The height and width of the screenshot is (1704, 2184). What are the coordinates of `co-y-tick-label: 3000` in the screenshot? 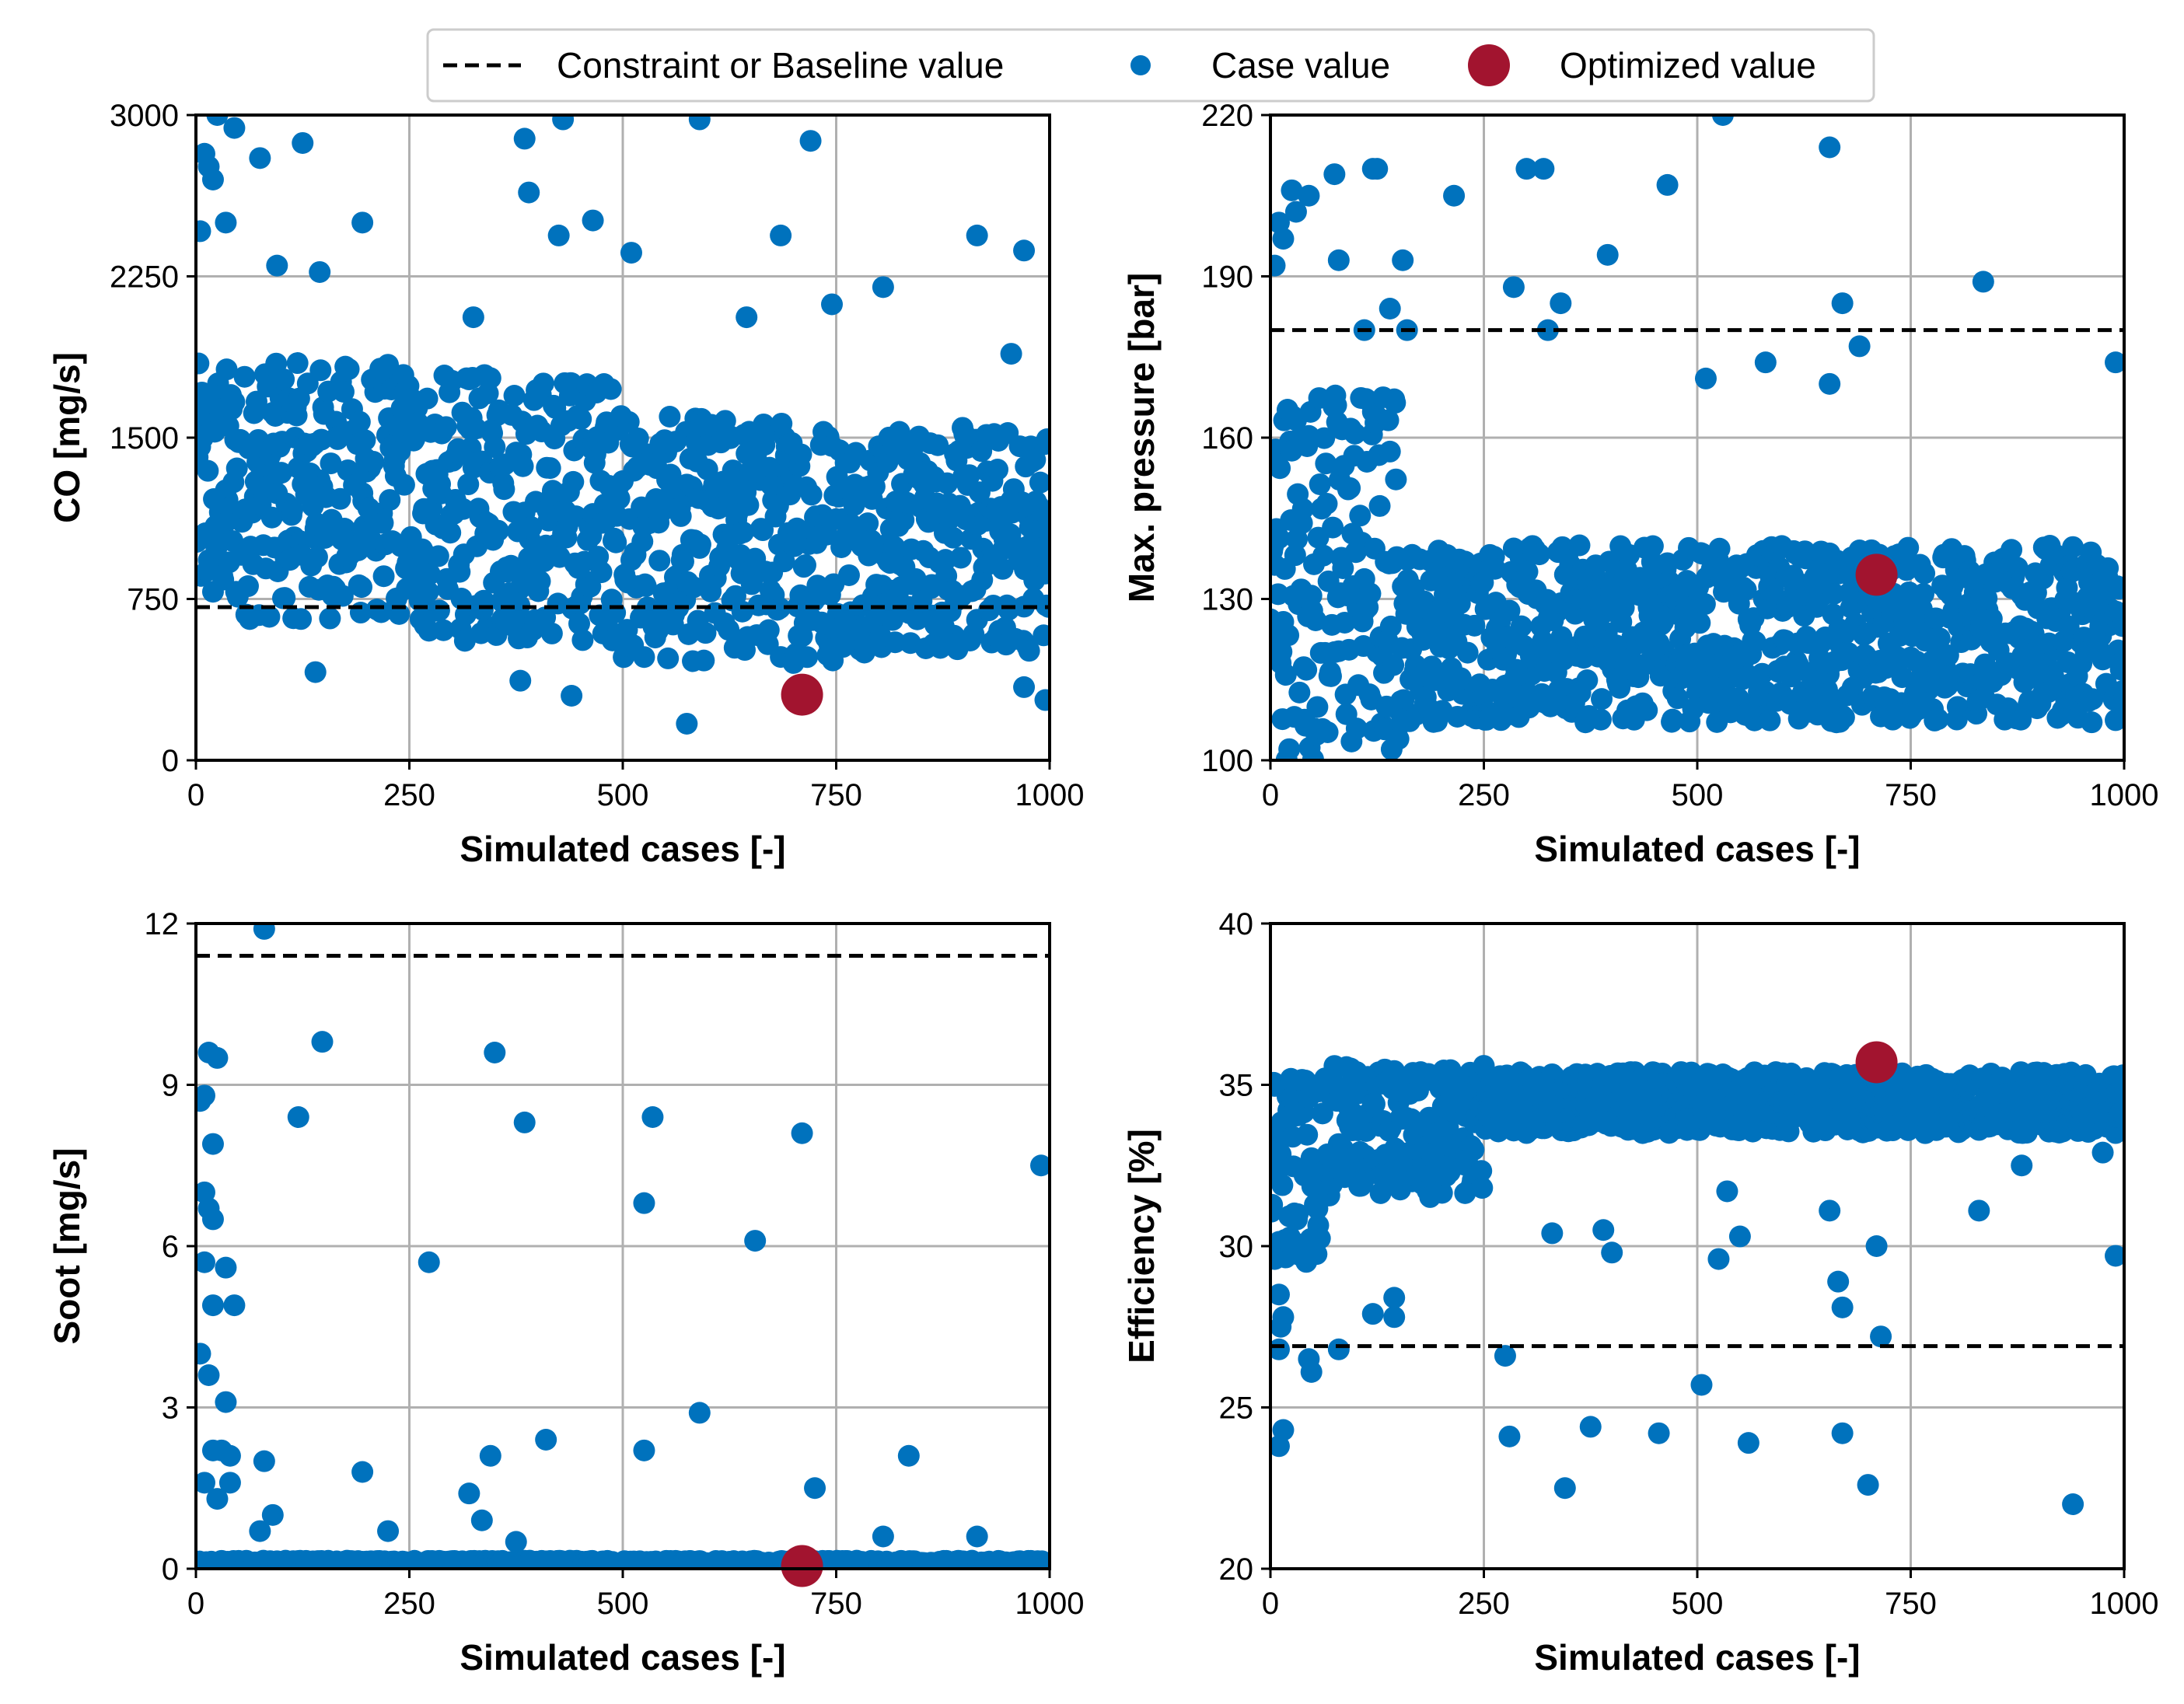 It's located at (144, 116).